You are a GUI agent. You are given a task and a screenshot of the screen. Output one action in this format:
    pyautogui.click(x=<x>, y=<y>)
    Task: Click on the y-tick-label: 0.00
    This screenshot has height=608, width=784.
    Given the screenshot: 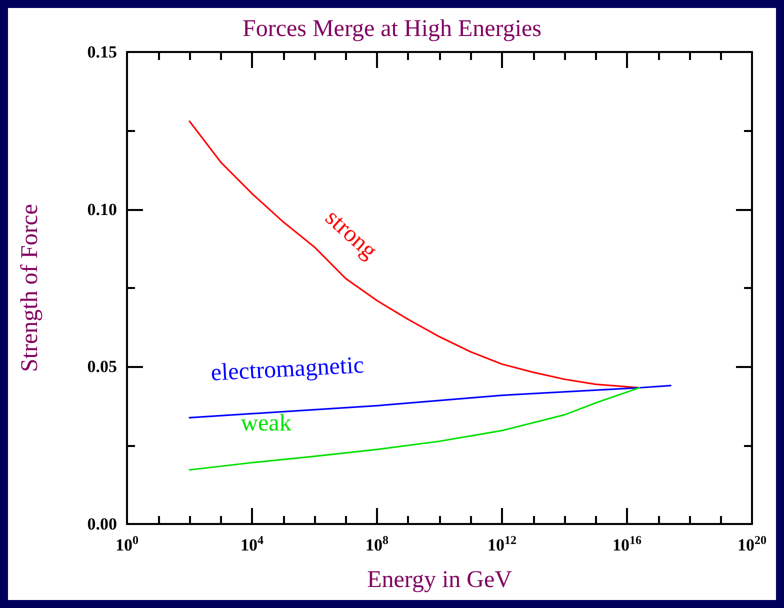 What is the action you would take?
    pyautogui.click(x=102, y=524)
    